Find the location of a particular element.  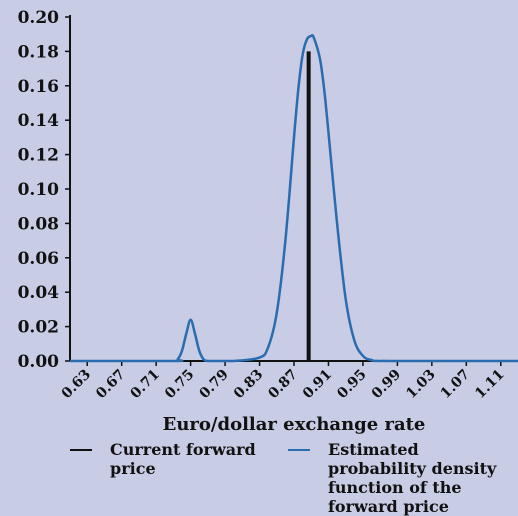

x-tick-label: 0.71 is located at coordinates (145, 384).